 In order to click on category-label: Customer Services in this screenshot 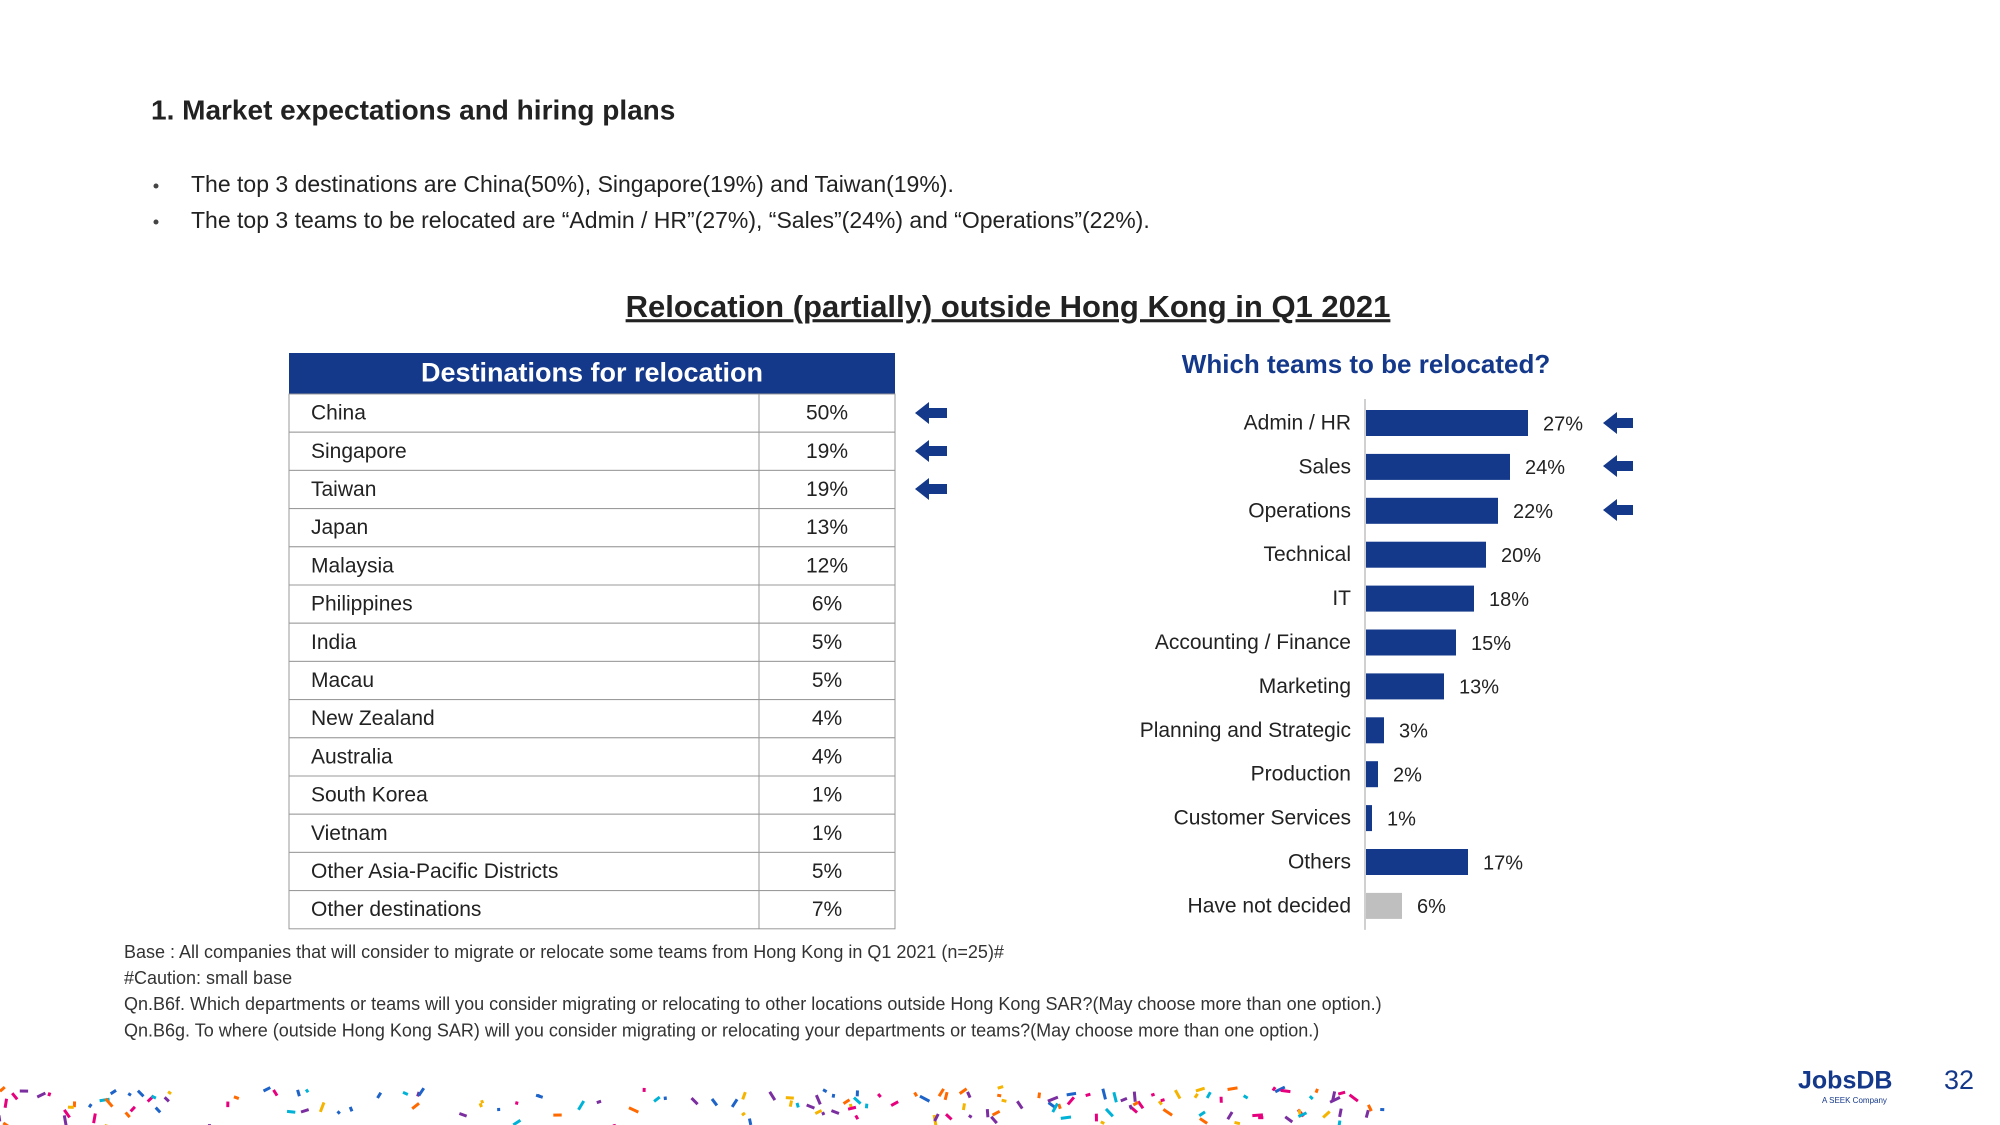, I will do `click(1262, 818)`.